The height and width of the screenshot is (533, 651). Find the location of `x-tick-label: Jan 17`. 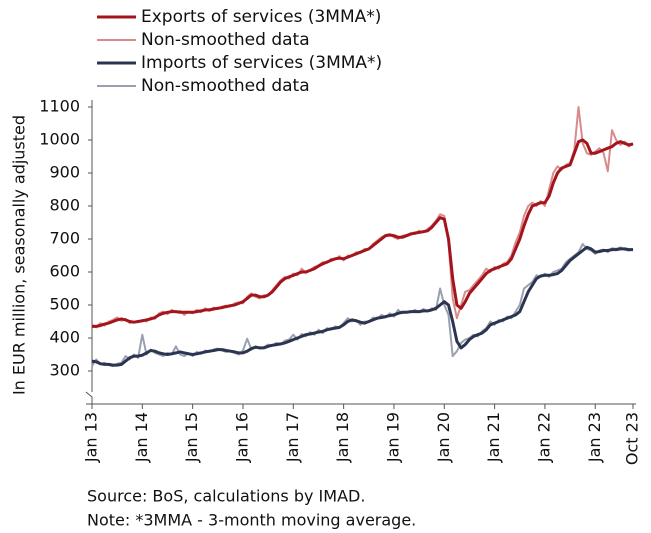

x-tick-label: Jan 17 is located at coordinates (292, 437).